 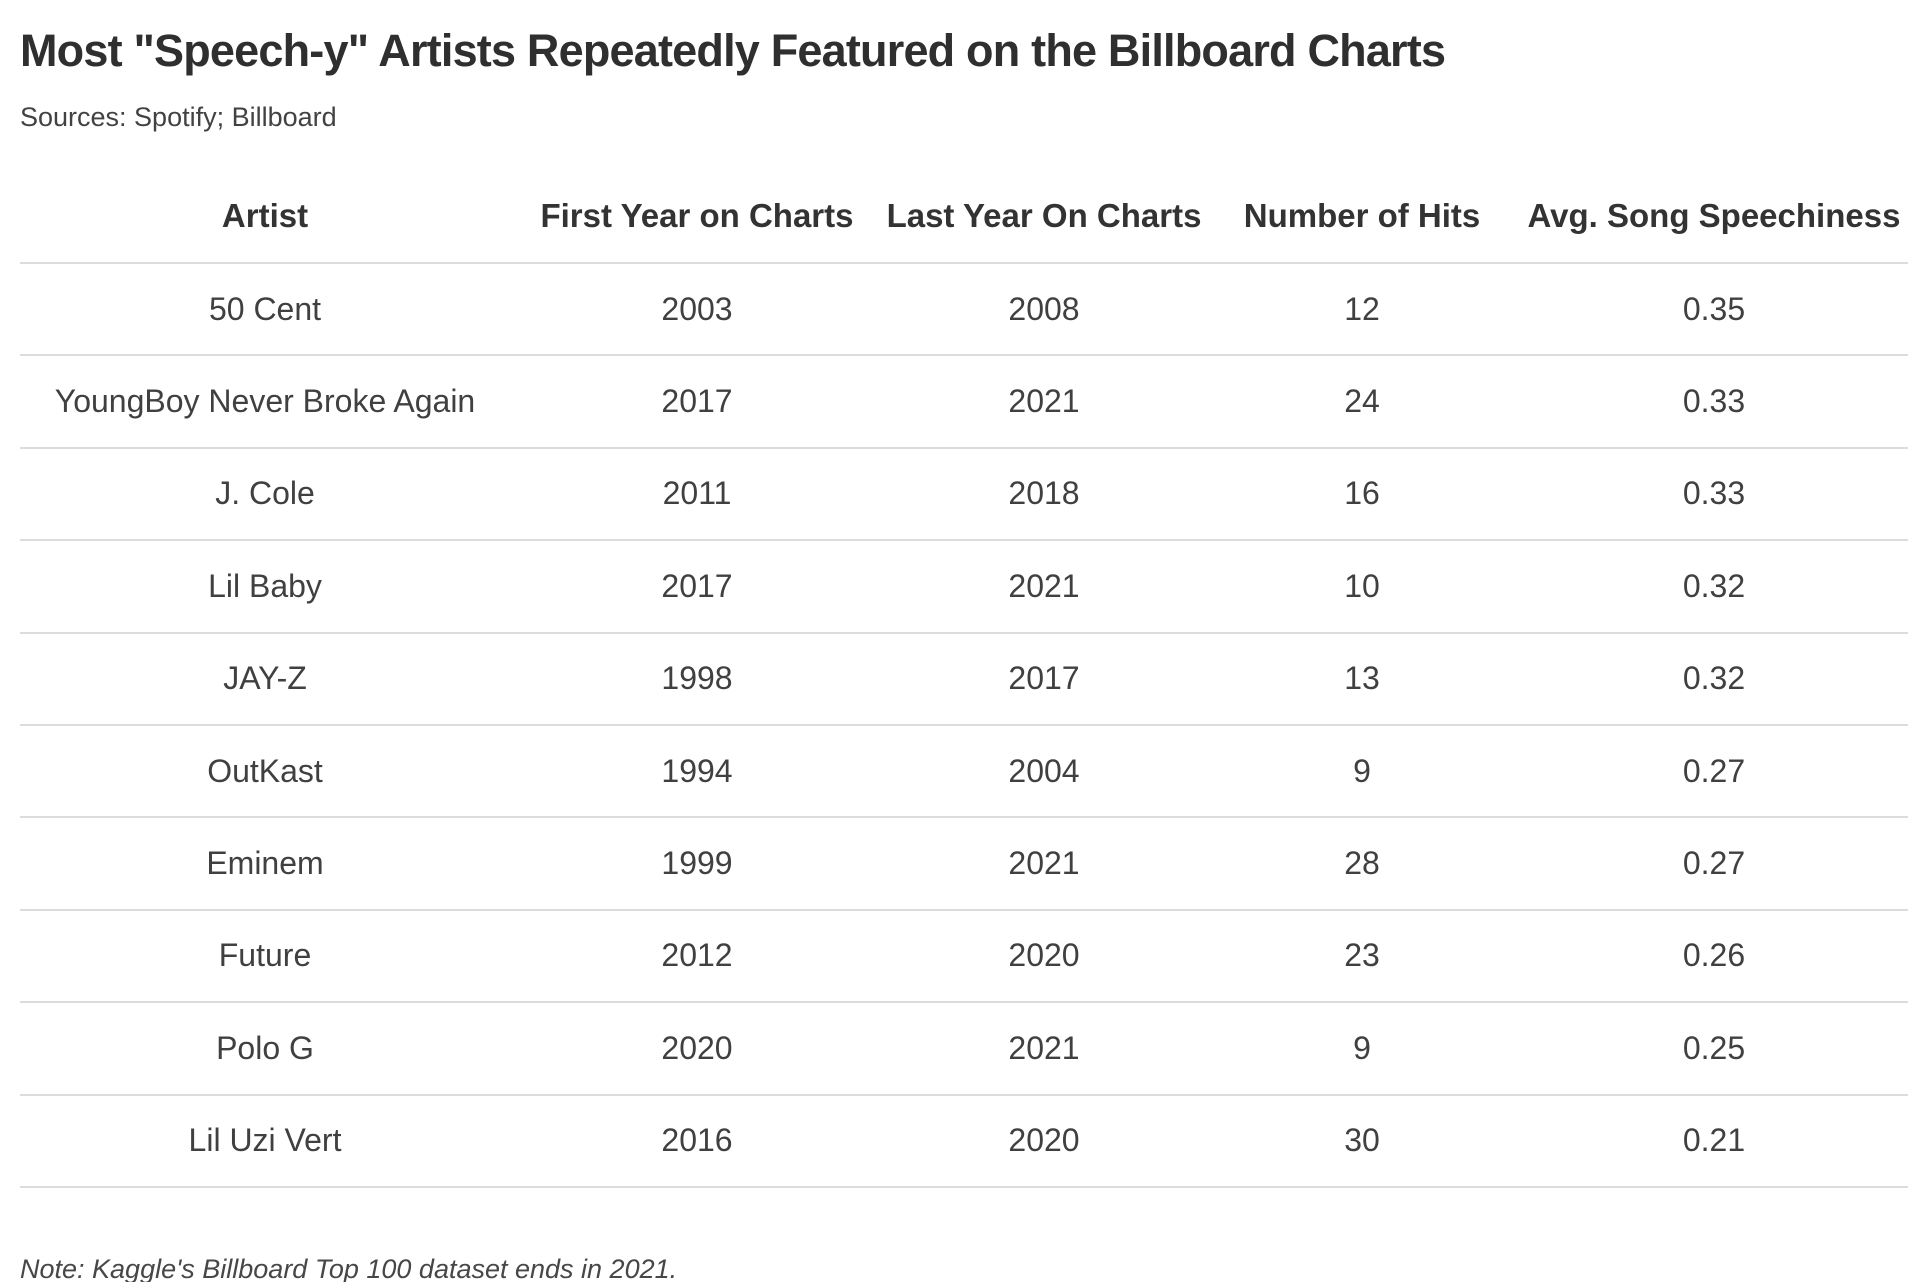 What do you see at coordinates (697, 310) in the screenshot?
I see `first-year-cell: 2003` at bounding box center [697, 310].